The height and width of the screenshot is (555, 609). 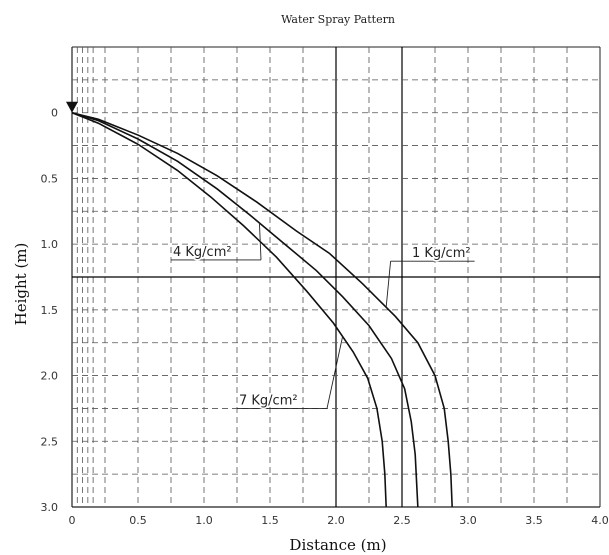 I want to click on annotation-label: 4 Kg/cm², so click(x=202, y=252).